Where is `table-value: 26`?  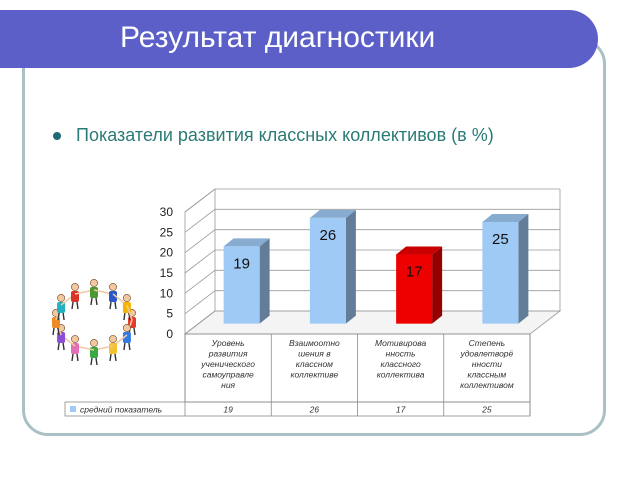
table-value: 26 is located at coordinates (314, 410).